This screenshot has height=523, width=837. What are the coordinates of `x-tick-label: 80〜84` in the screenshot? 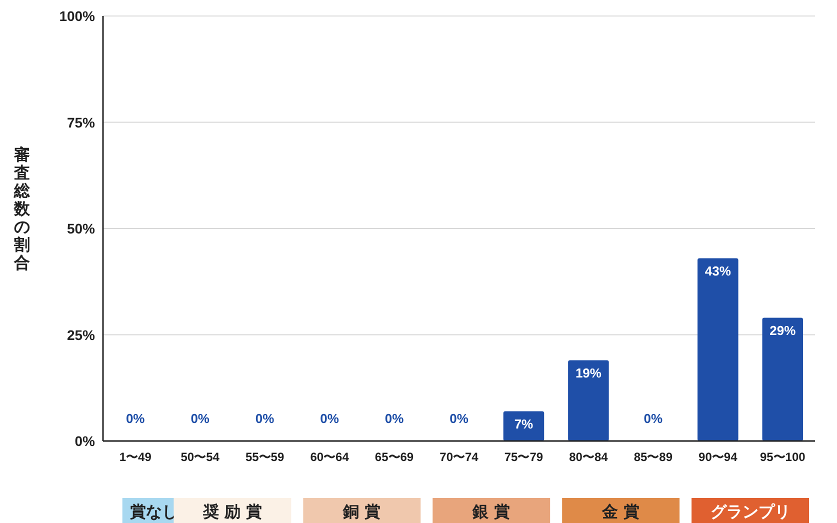 It's located at (588, 457).